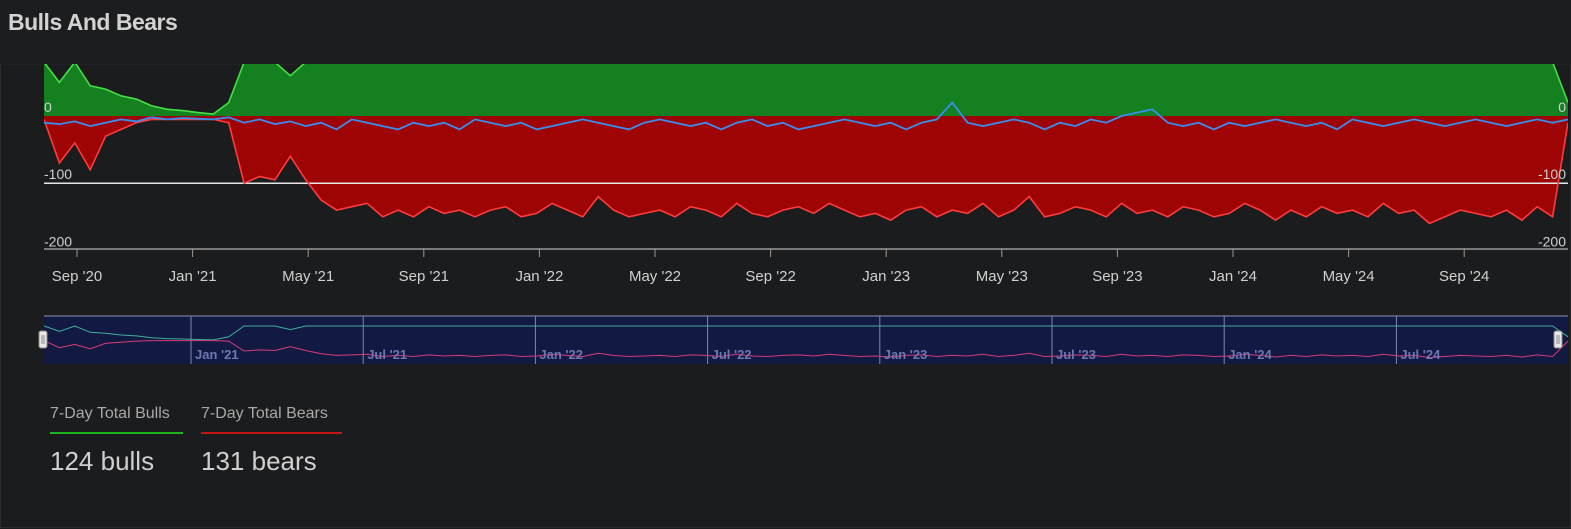 The height and width of the screenshot is (529, 1571). I want to click on y-tick-label-left: 0, so click(48, 107).